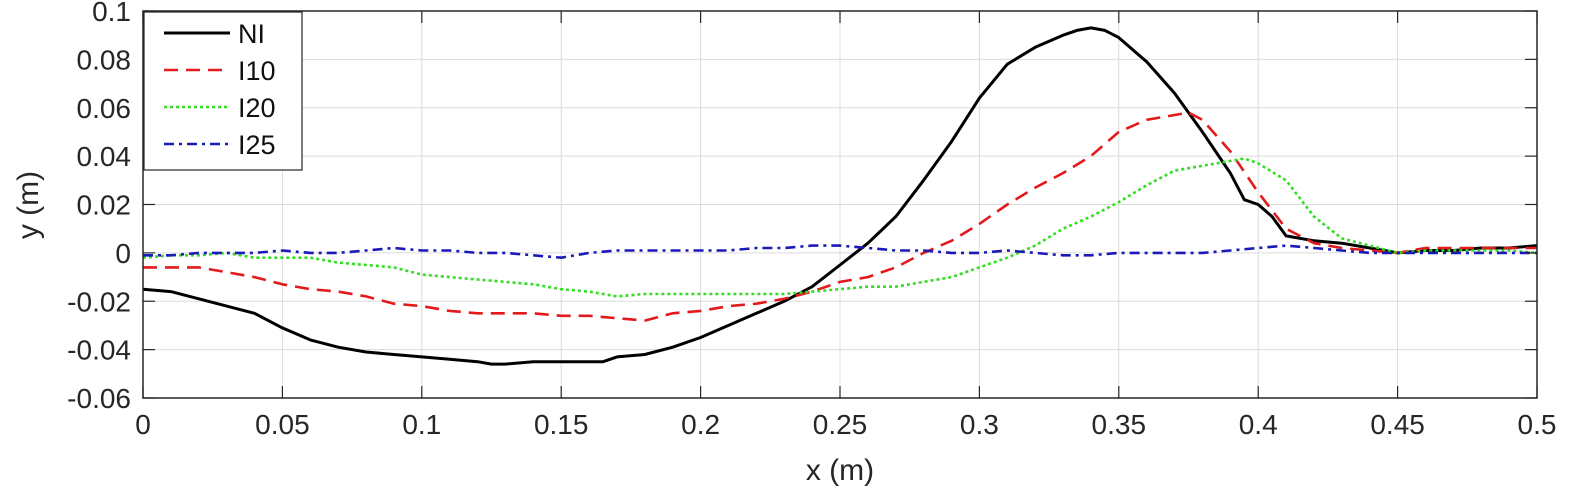 Image resolution: width=1590 pixels, height=498 pixels. What do you see at coordinates (143, 424) in the screenshot?
I see `x-tick-label: 0` at bounding box center [143, 424].